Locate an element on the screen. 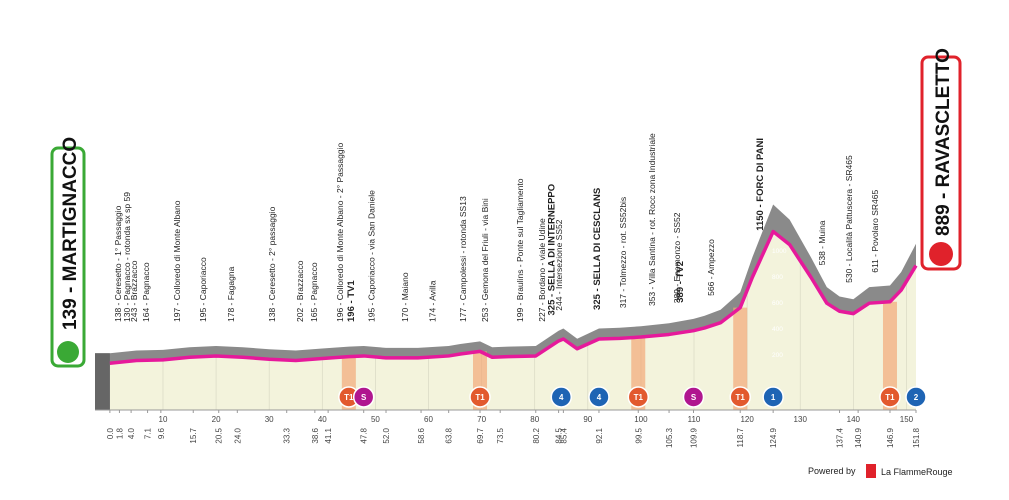  km-label: 109.9 is located at coordinates (693, 437).